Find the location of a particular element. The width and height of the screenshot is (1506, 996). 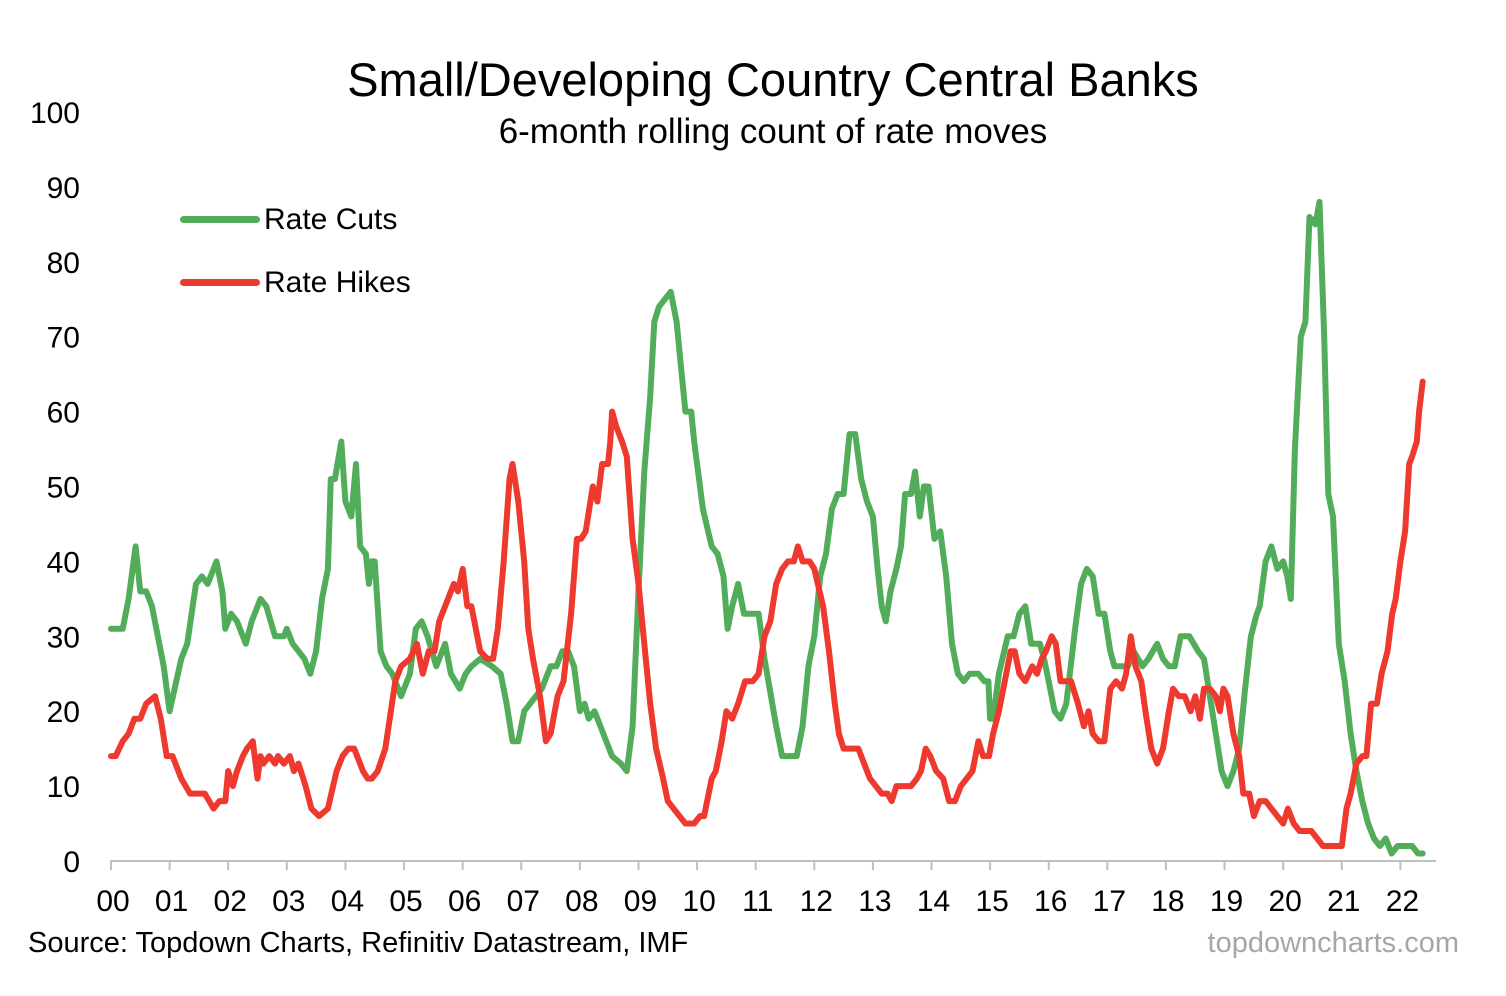

legend-item-rate-hikes: Rate Hikes is located at coordinates (295, 282).